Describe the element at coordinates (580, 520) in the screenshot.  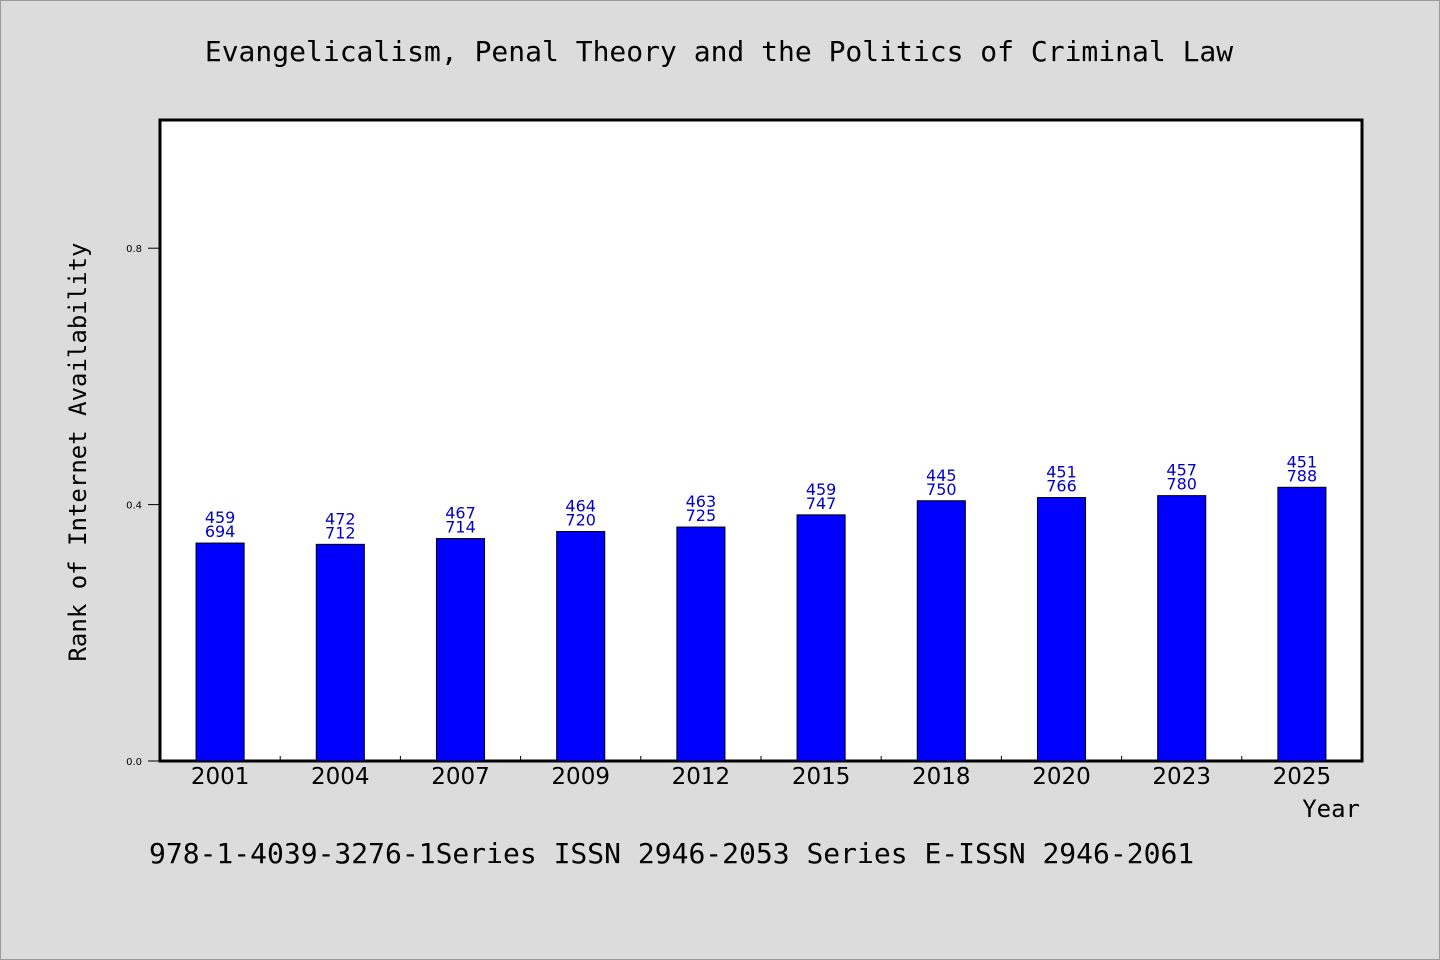
I see `data-label-bottom: 720` at that location.